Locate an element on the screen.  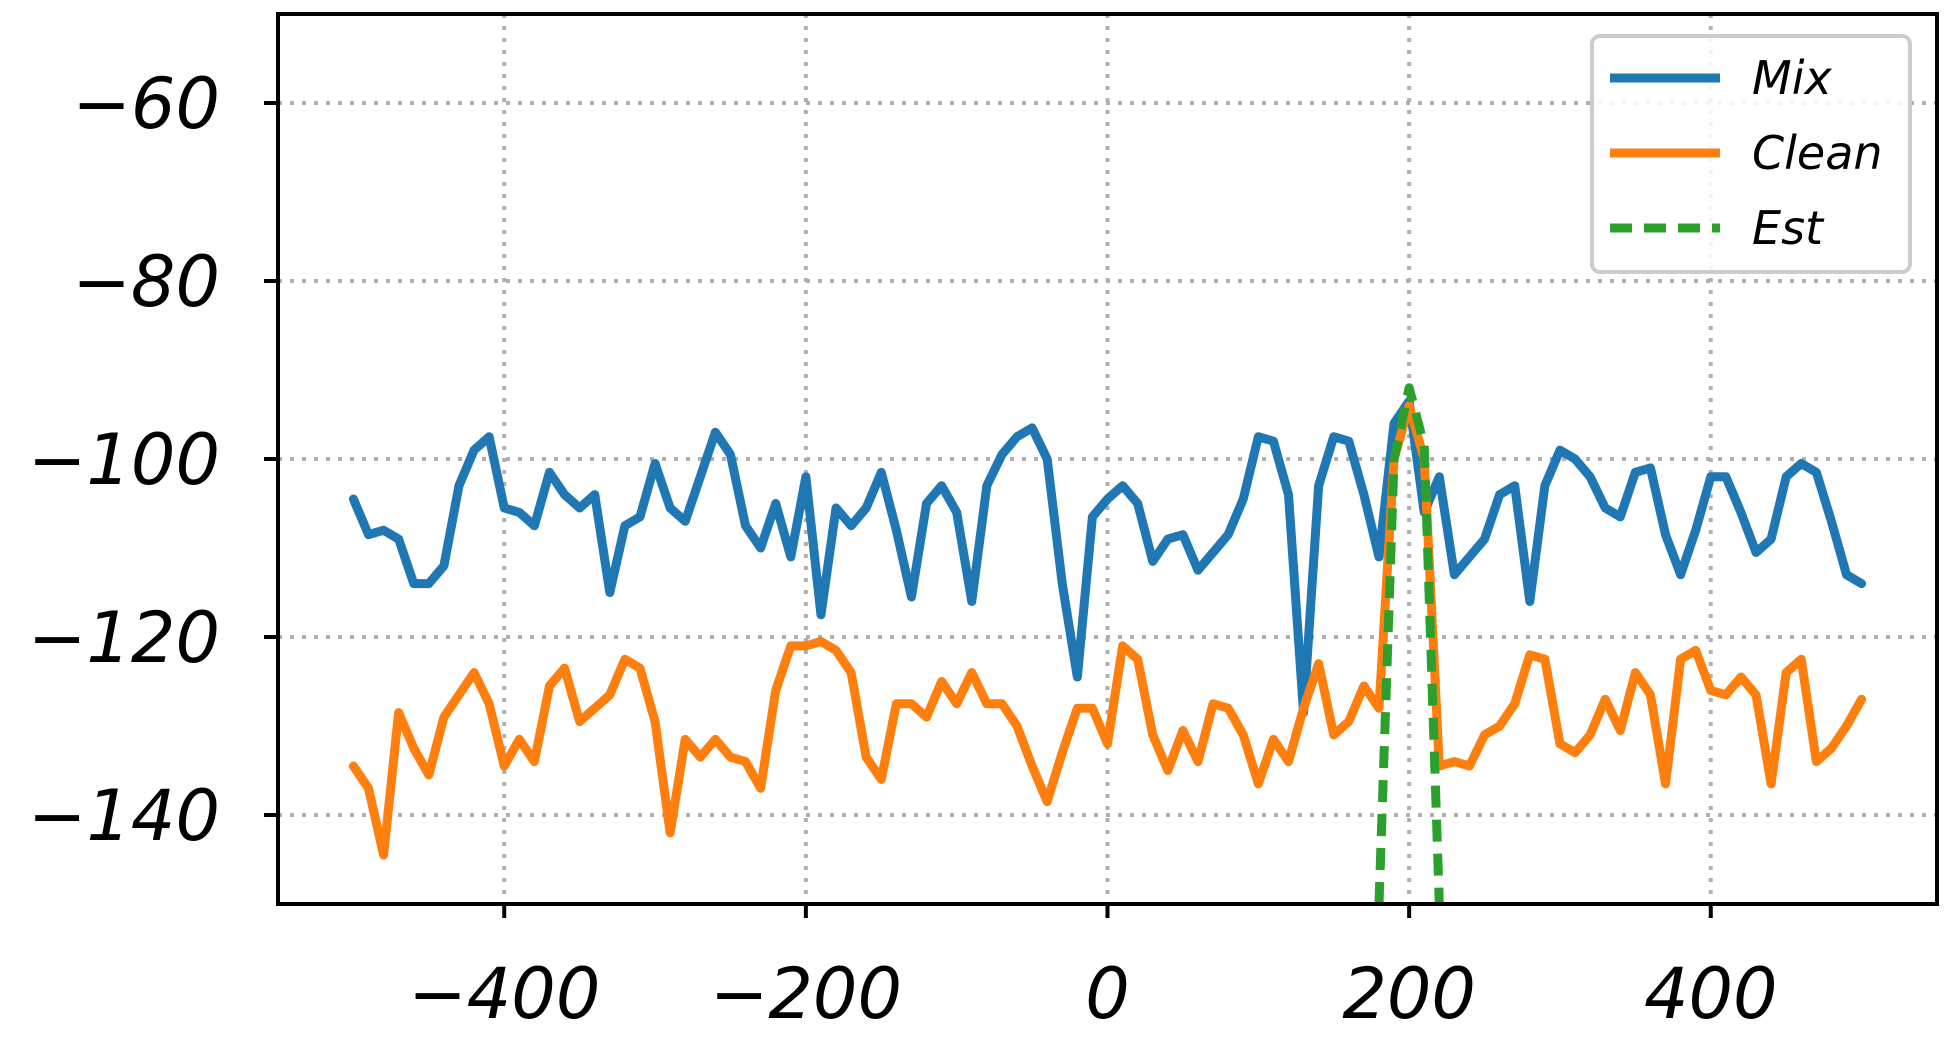
series-line-est is located at coordinates (1409, 643).